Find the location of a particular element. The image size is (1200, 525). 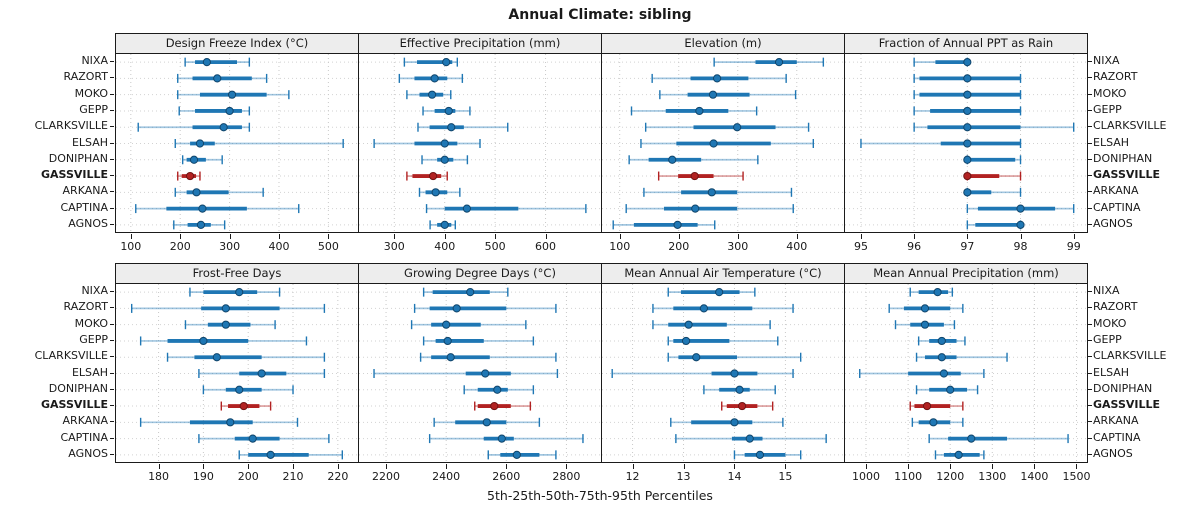

x-tick-label: 96 is located at coordinates (914, 246).